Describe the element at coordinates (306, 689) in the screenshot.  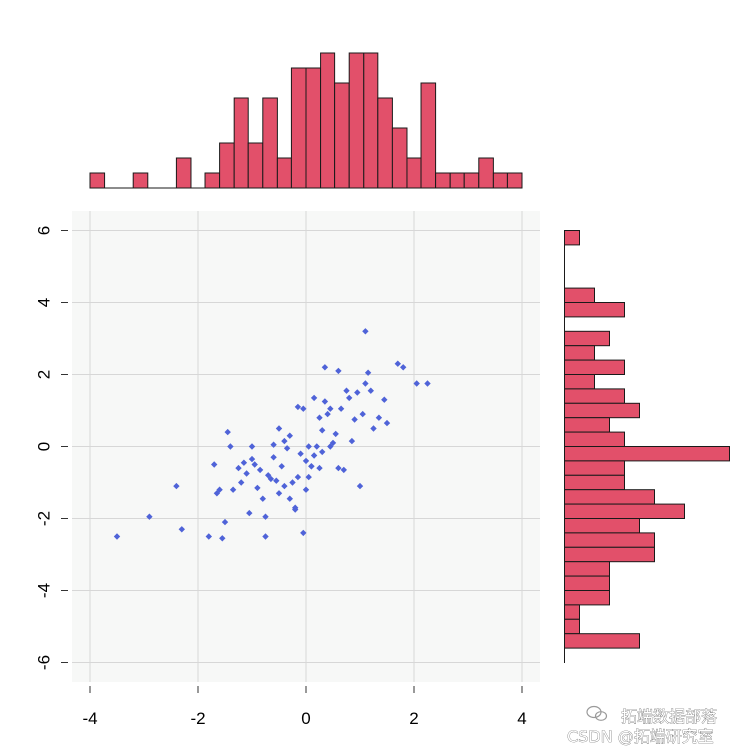
I see `x-axis-ticks` at that location.